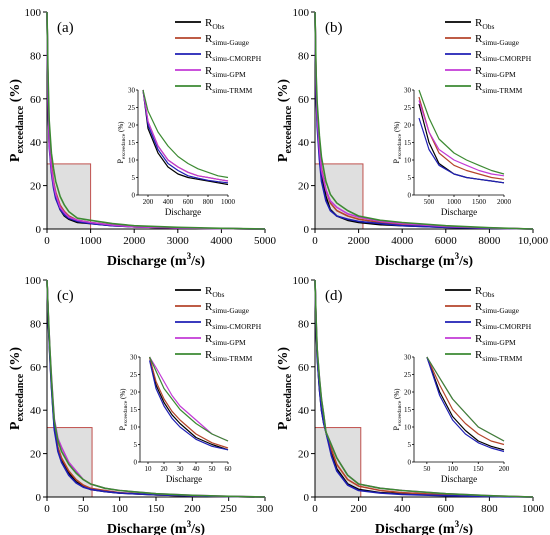 Image resolution: width=550 pixels, height=535 pixels. Describe the element at coordinates (36, 324) in the screenshot. I see `y-tick-label: 80` at that location.